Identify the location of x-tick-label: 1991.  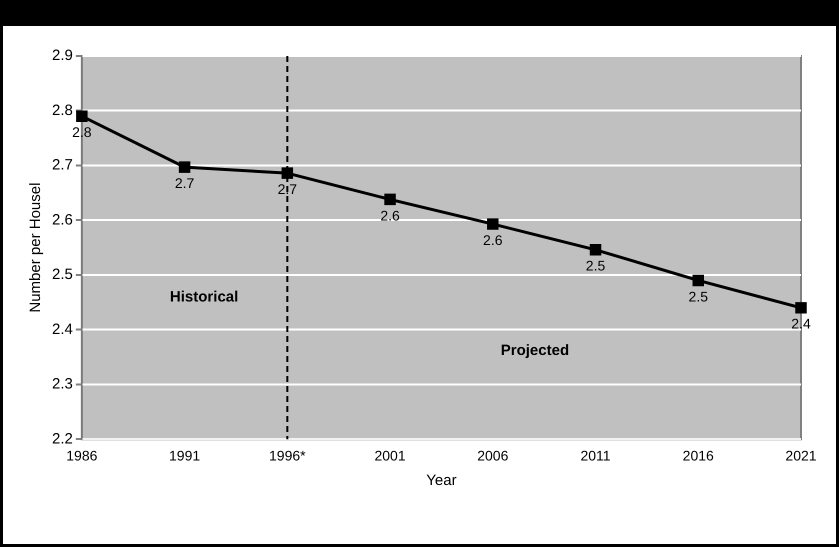
(184, 455).